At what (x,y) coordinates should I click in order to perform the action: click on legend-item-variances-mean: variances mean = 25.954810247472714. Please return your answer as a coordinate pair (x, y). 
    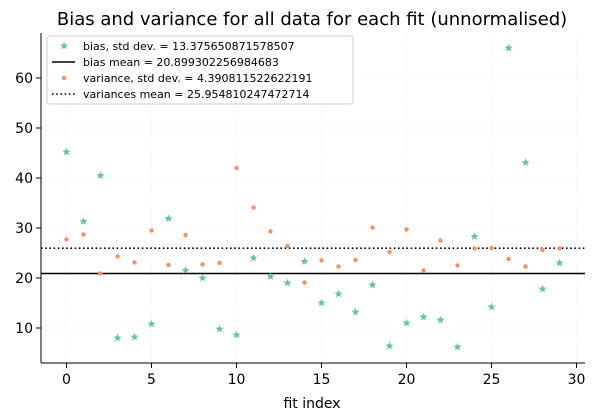
    Looking at the image, I should click on (180, 94).